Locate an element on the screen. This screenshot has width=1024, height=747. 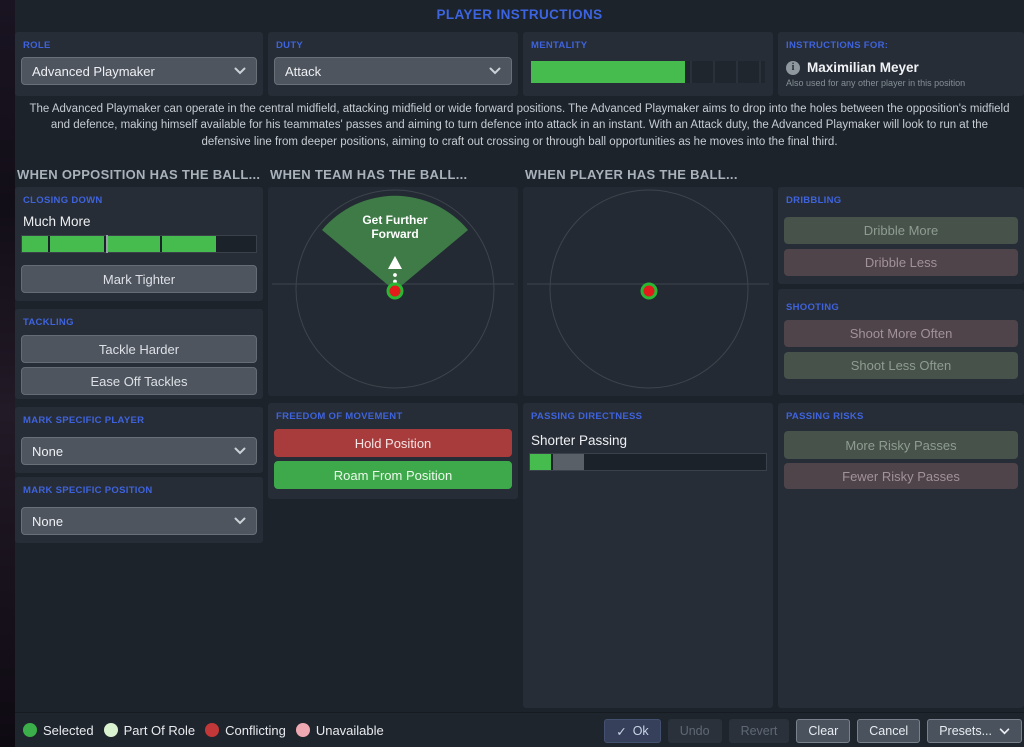
wedge-annotation-line1: Get Further is located at coordinates (395, 220).